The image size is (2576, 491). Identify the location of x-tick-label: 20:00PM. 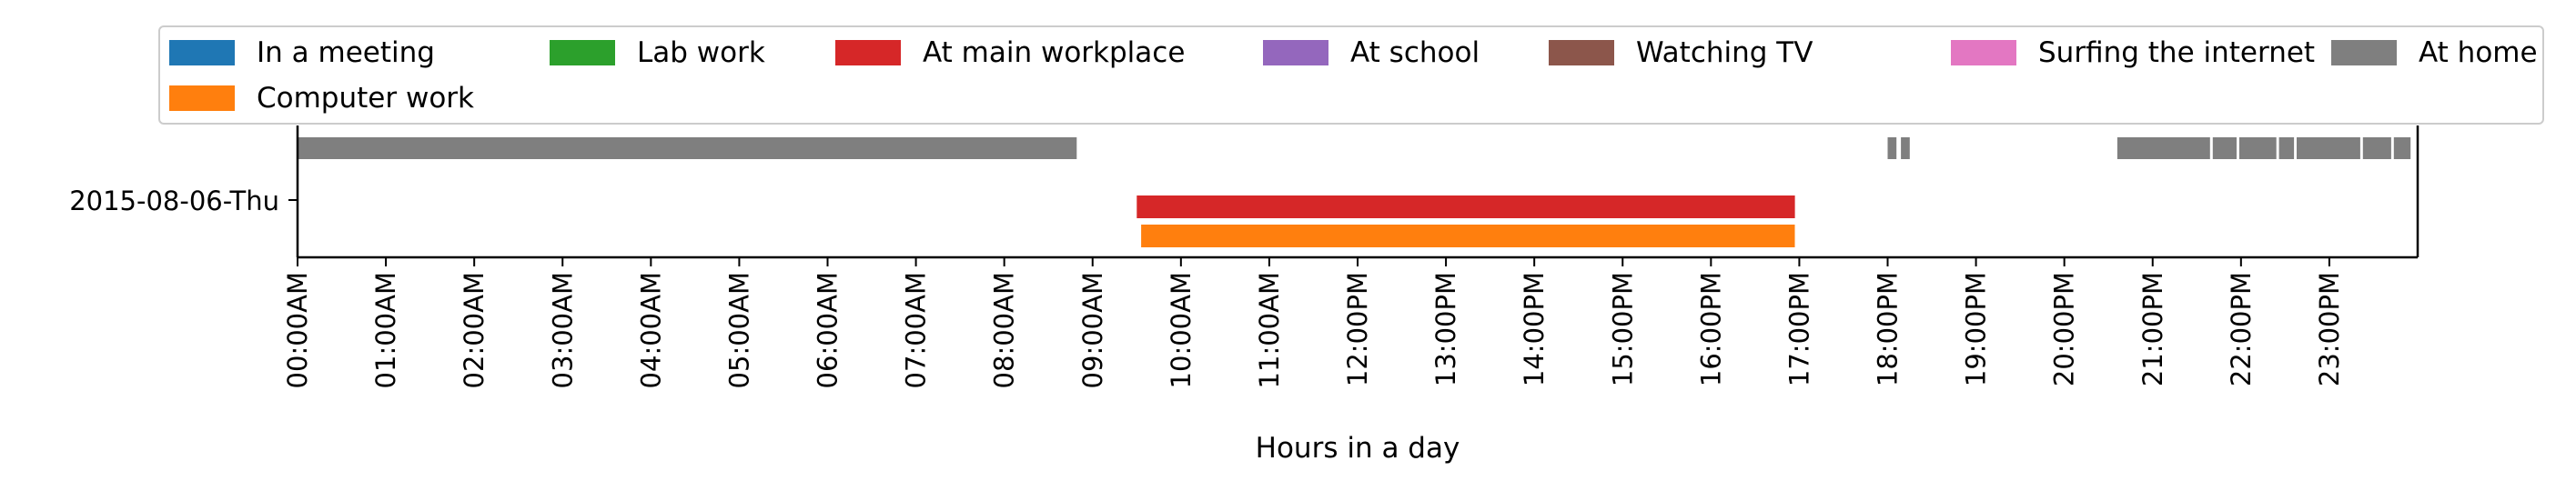
(2064, 329).